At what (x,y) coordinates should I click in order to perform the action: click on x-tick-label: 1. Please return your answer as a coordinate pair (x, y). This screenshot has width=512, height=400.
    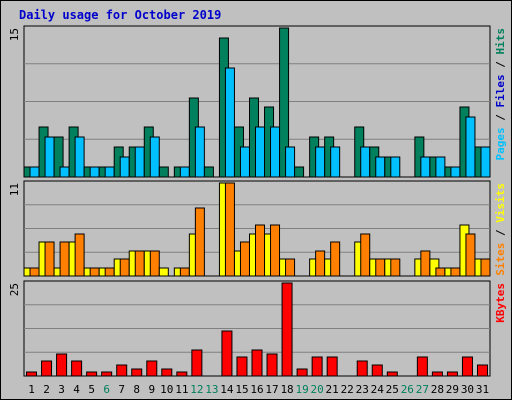
    Looking at the image, I should click on (31, 389).